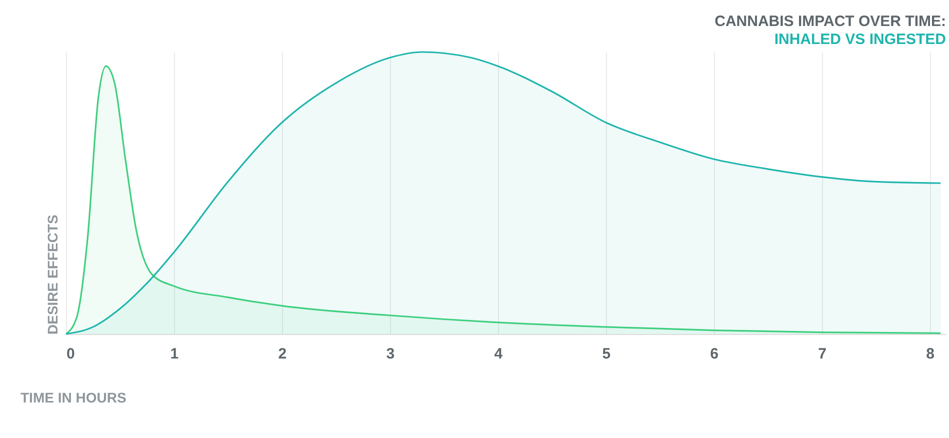  What do you see at coordinates (830, 21) in the screenshot?
I see `chart-title: CANNABIS IMPACT OVER TIME:` at bounding box center [830, 21].